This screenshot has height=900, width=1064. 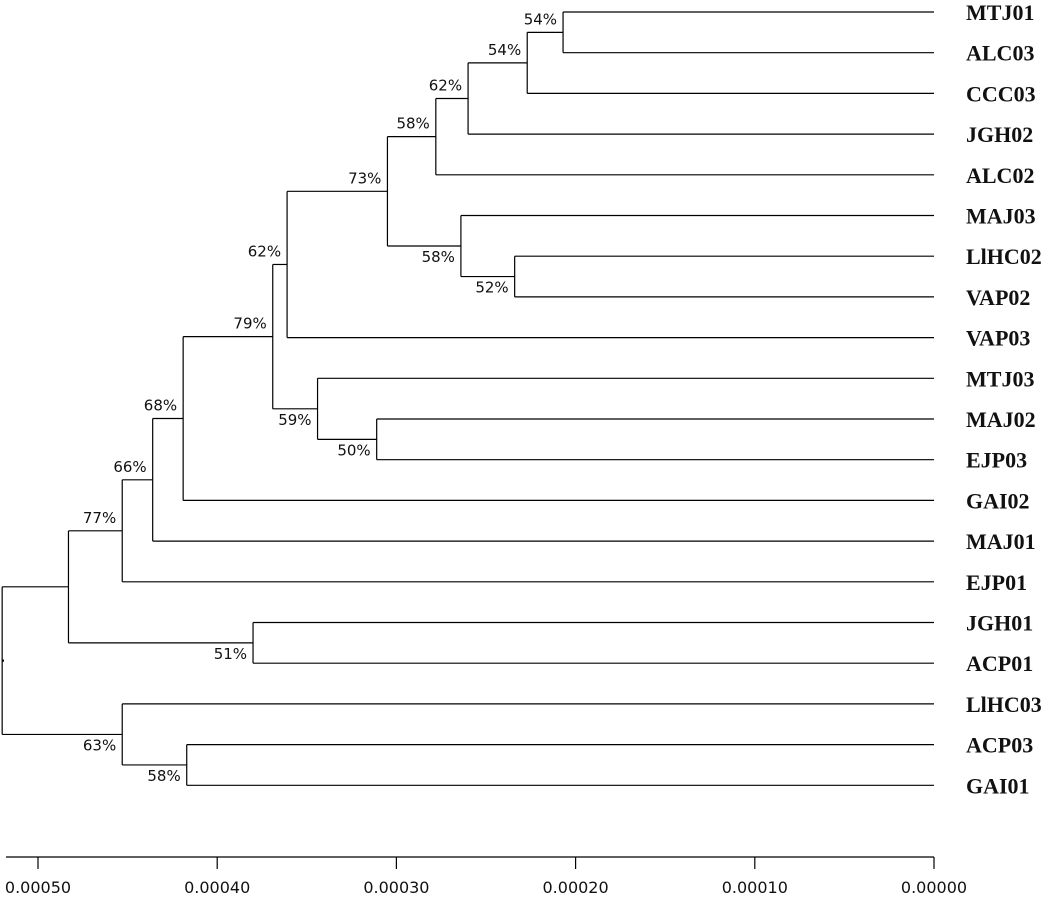 What do you see at coordinates (396, 887) in the screenshot?
I see `axis-tick-label: 0.00030` at bounding box center [396, 887].